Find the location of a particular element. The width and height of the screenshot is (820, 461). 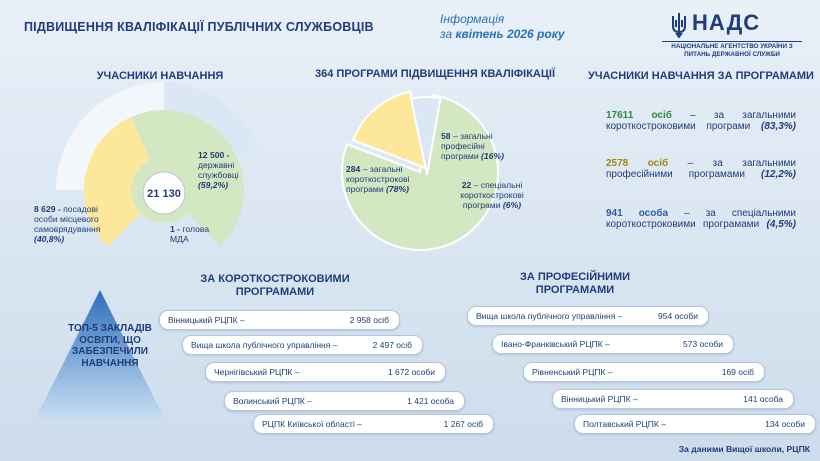

prof-row-vinnytsia: Вінницький РЦПК – 141 особа is located at coordinates (673, 399).